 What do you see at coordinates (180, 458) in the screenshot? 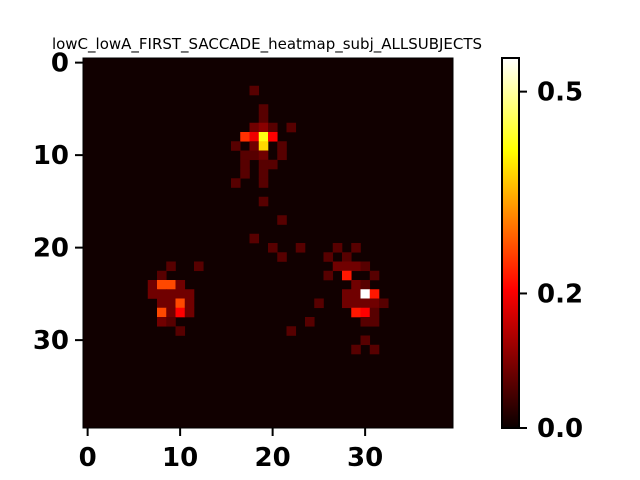
I see `x-tick-label: 10` at bounding box center [180, 458].